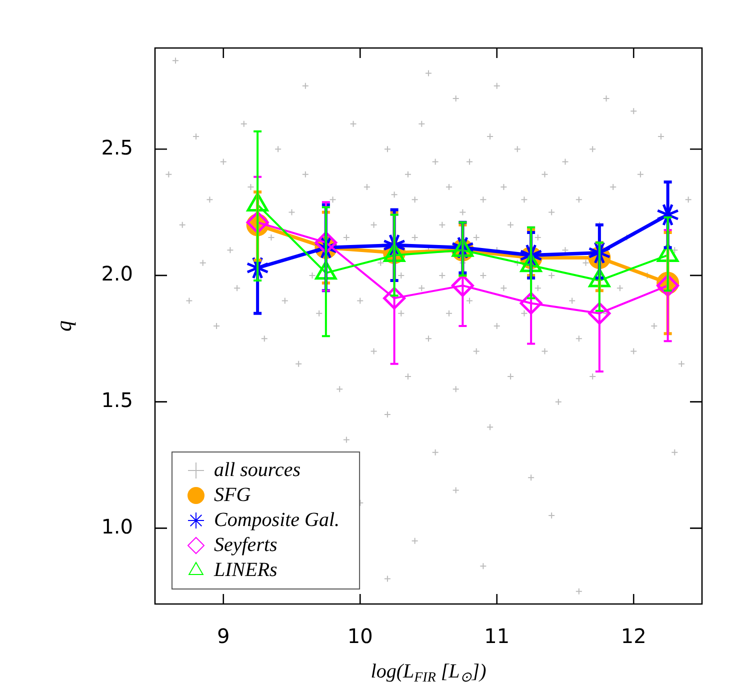 The width and height of the screenshot is (747, 696). Describe the element at coordinates (223, 636) in the screenshot. I see `x-tick-label: 9` at that location.